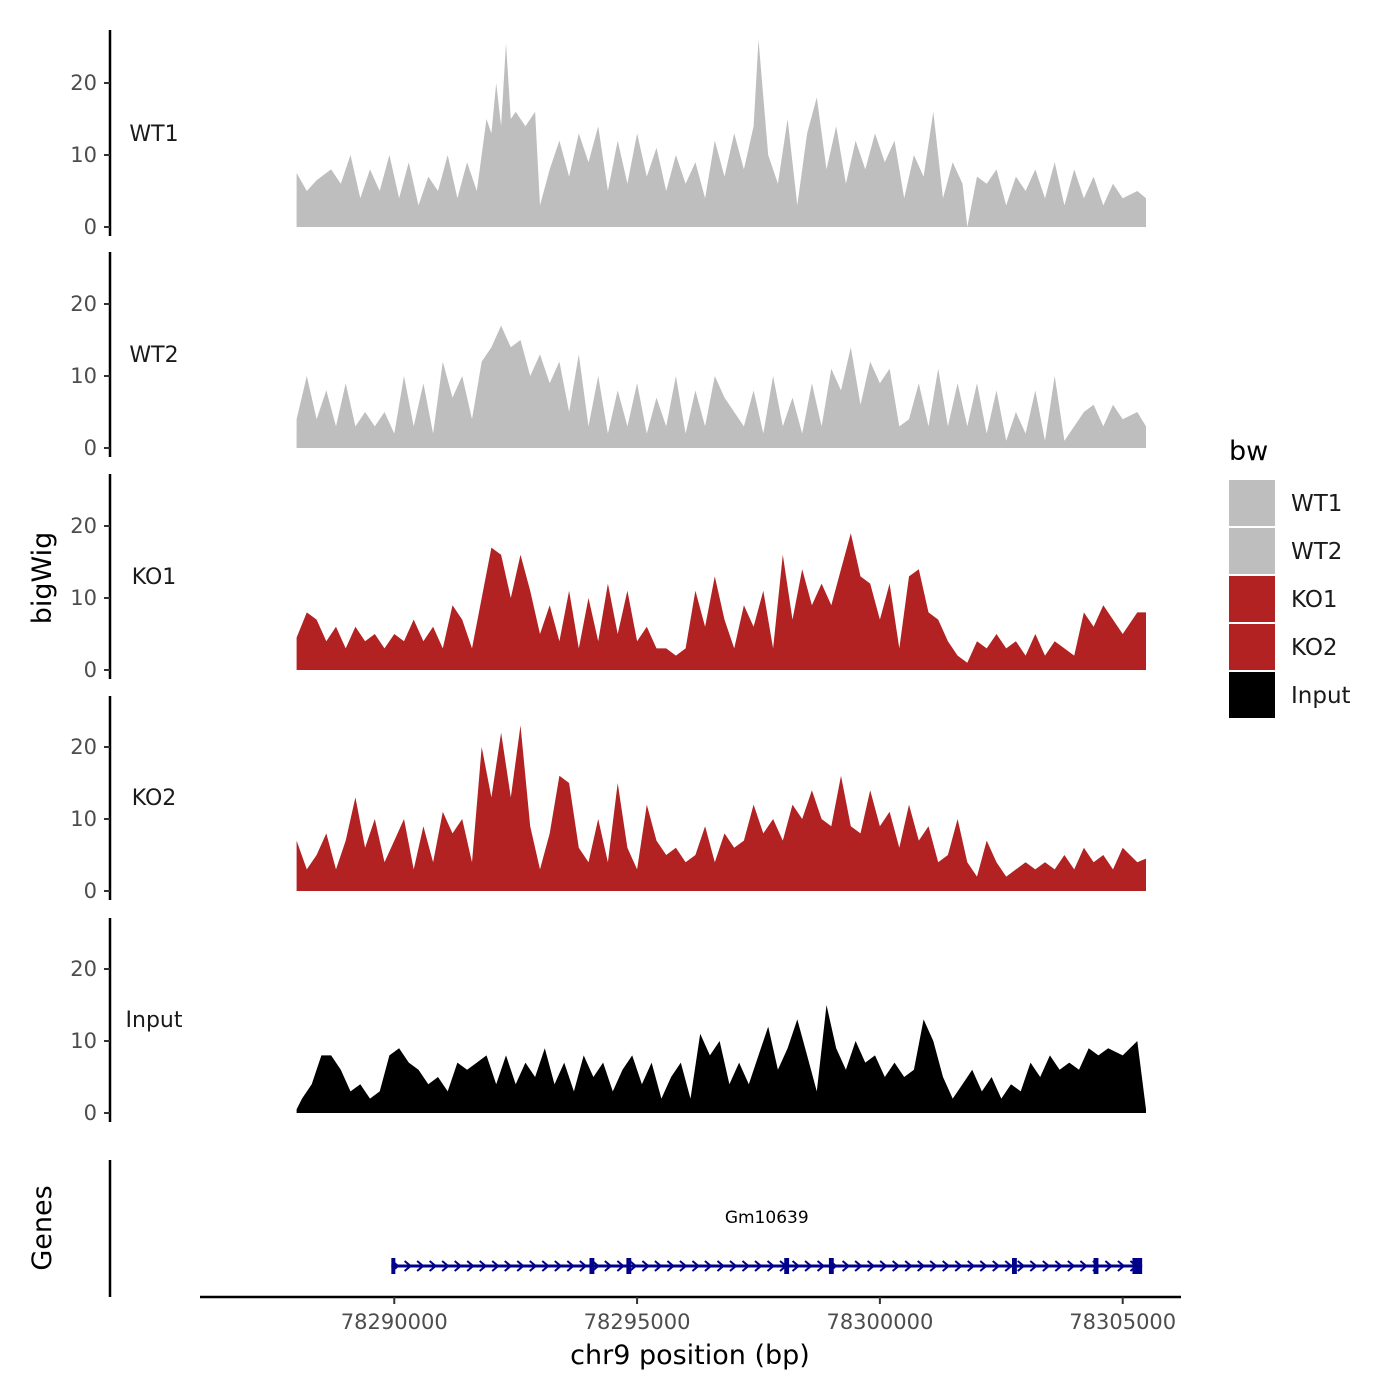 Image resolution: width=1400 pixels, height=1400 pixels. Describe the element at coordinates (1316, 552) in the screenshot. I see `legend-label-wt2: WT2` at that location.